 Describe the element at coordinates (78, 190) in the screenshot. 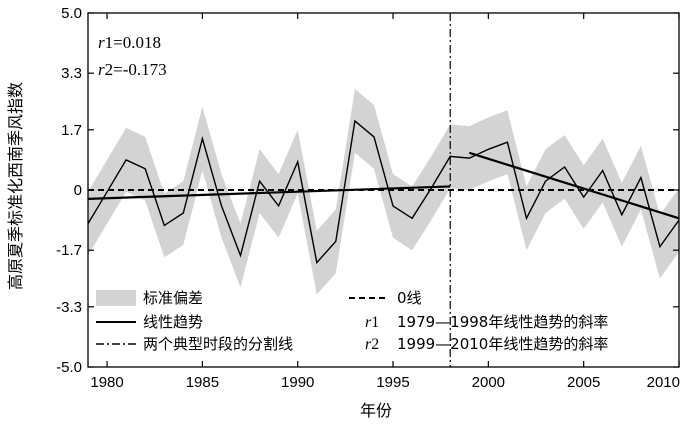

I see `y-tick-label: 0` at that location.